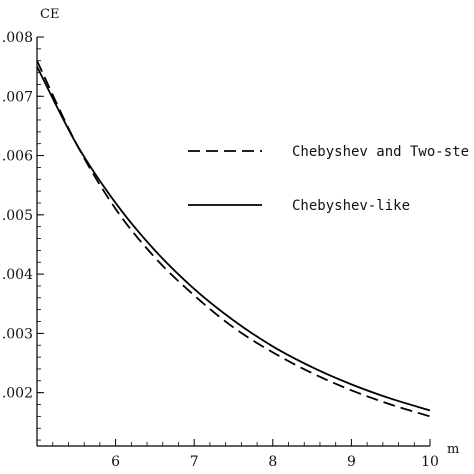 The width and height of the screenshot is (474, 474). I want to click on x-tick-label: 6, so click(115, 462).